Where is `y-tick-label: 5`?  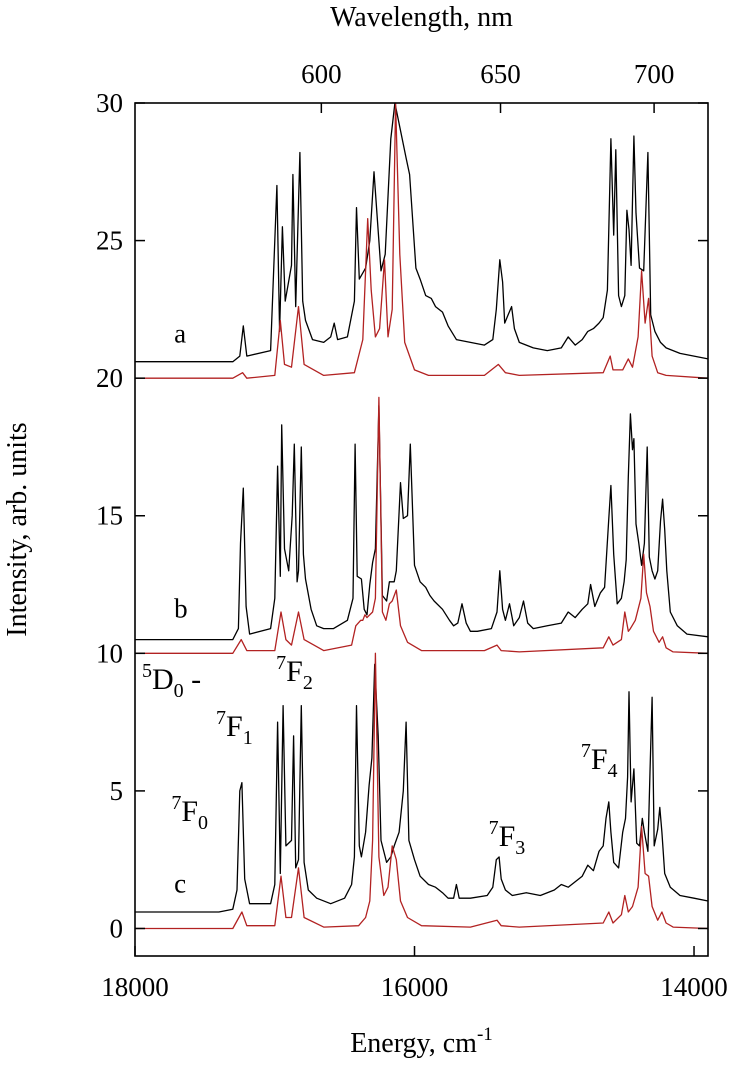
y-tick-label: 5 is located at coordinates (117, 791).